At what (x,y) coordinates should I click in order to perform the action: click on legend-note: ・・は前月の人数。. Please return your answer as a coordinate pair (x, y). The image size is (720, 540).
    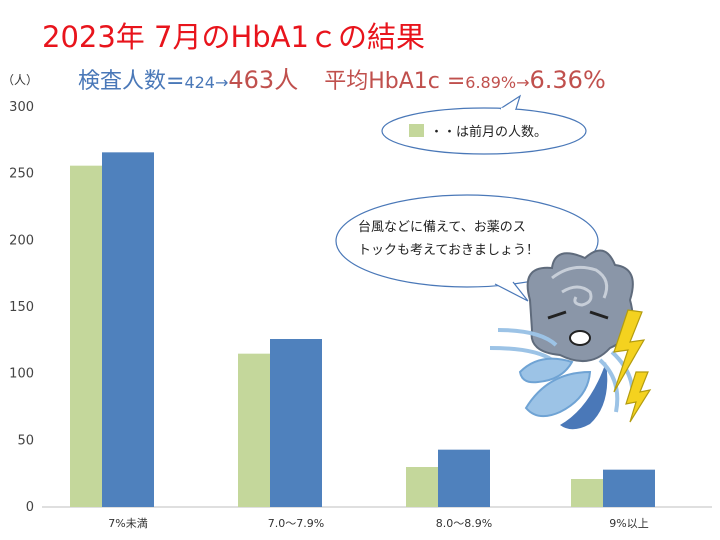
    Looking at the image, I should click on (488, 132).